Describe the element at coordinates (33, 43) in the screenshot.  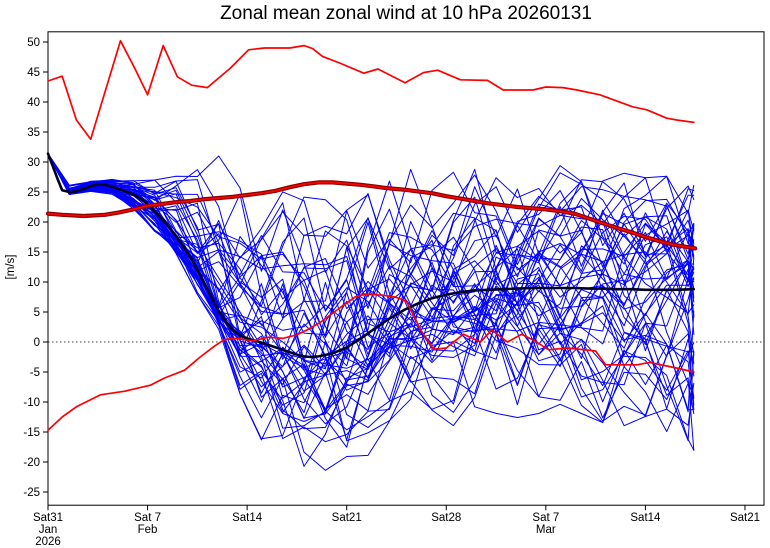
I see `y-tick-label: 50` at that location.